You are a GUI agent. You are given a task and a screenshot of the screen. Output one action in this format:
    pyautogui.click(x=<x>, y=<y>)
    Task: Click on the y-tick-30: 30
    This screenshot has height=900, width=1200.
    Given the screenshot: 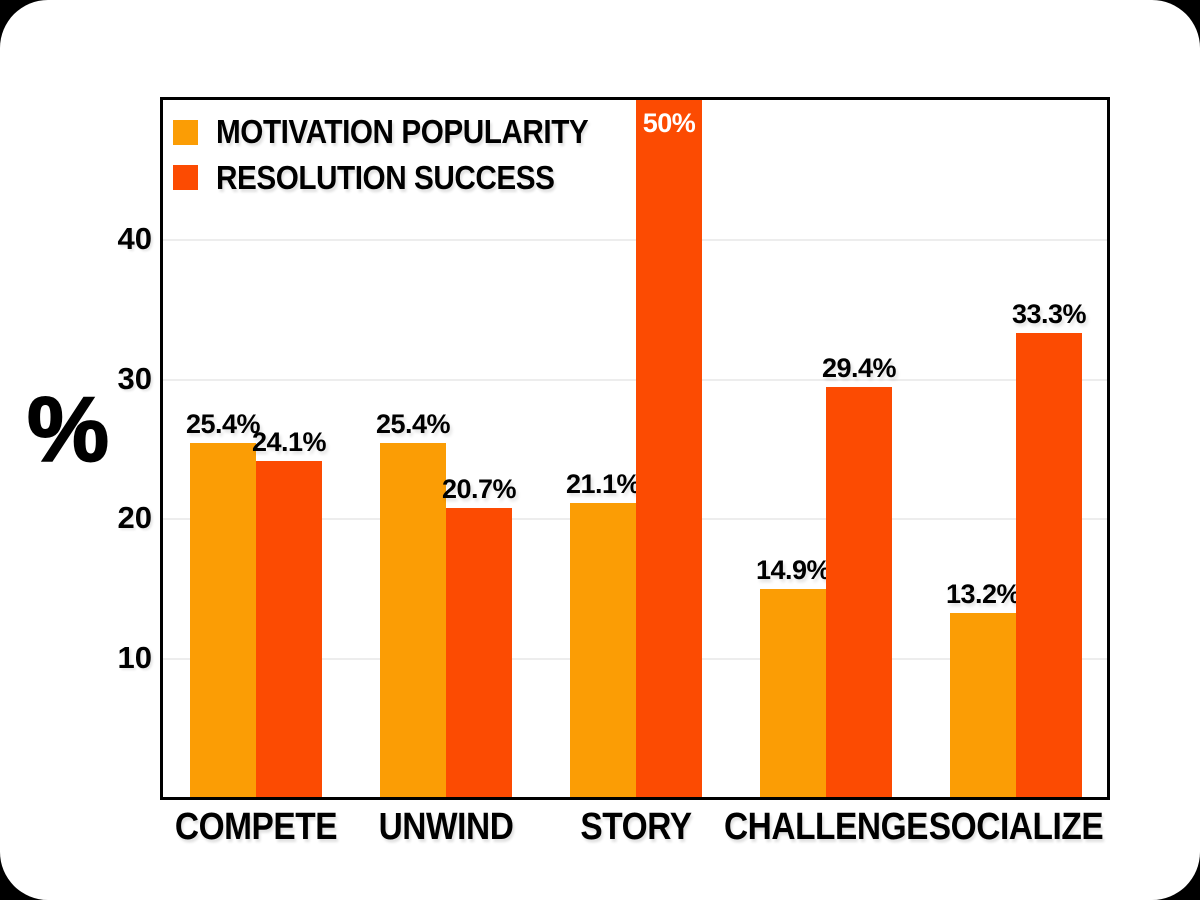 What is the action you would take?
    pyautogui.click(x=134, y=378)
    